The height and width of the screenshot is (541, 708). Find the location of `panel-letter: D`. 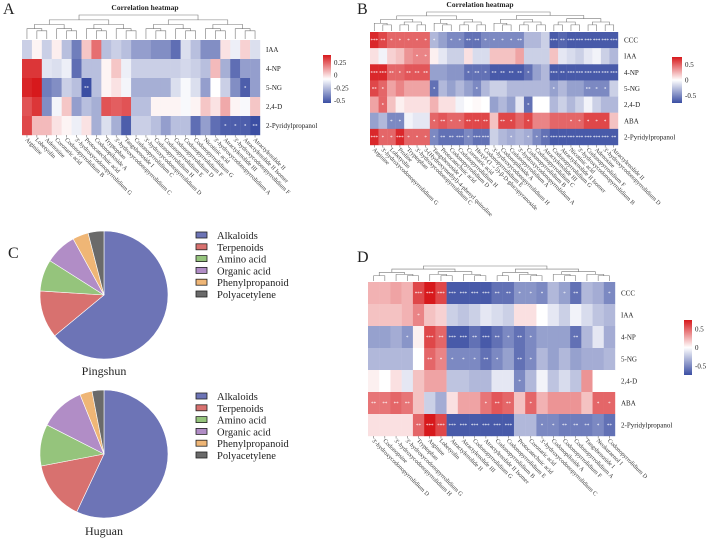

panel-letter: D is located at coordinates (363, 257).